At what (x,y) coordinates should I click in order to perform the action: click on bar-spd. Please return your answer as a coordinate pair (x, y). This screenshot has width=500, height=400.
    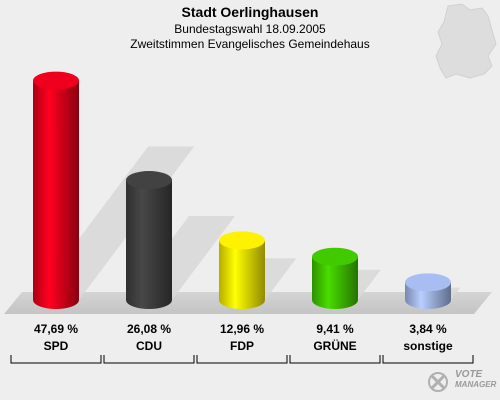
    Looking at the image, I should click on (56, 190).